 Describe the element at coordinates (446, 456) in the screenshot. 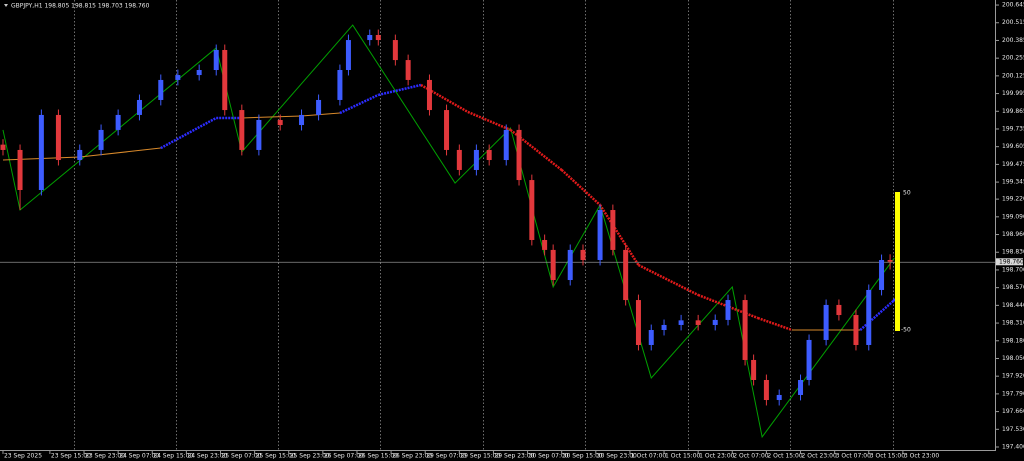

I see `x-tick-label: 29 Sep 07:00` at that location.